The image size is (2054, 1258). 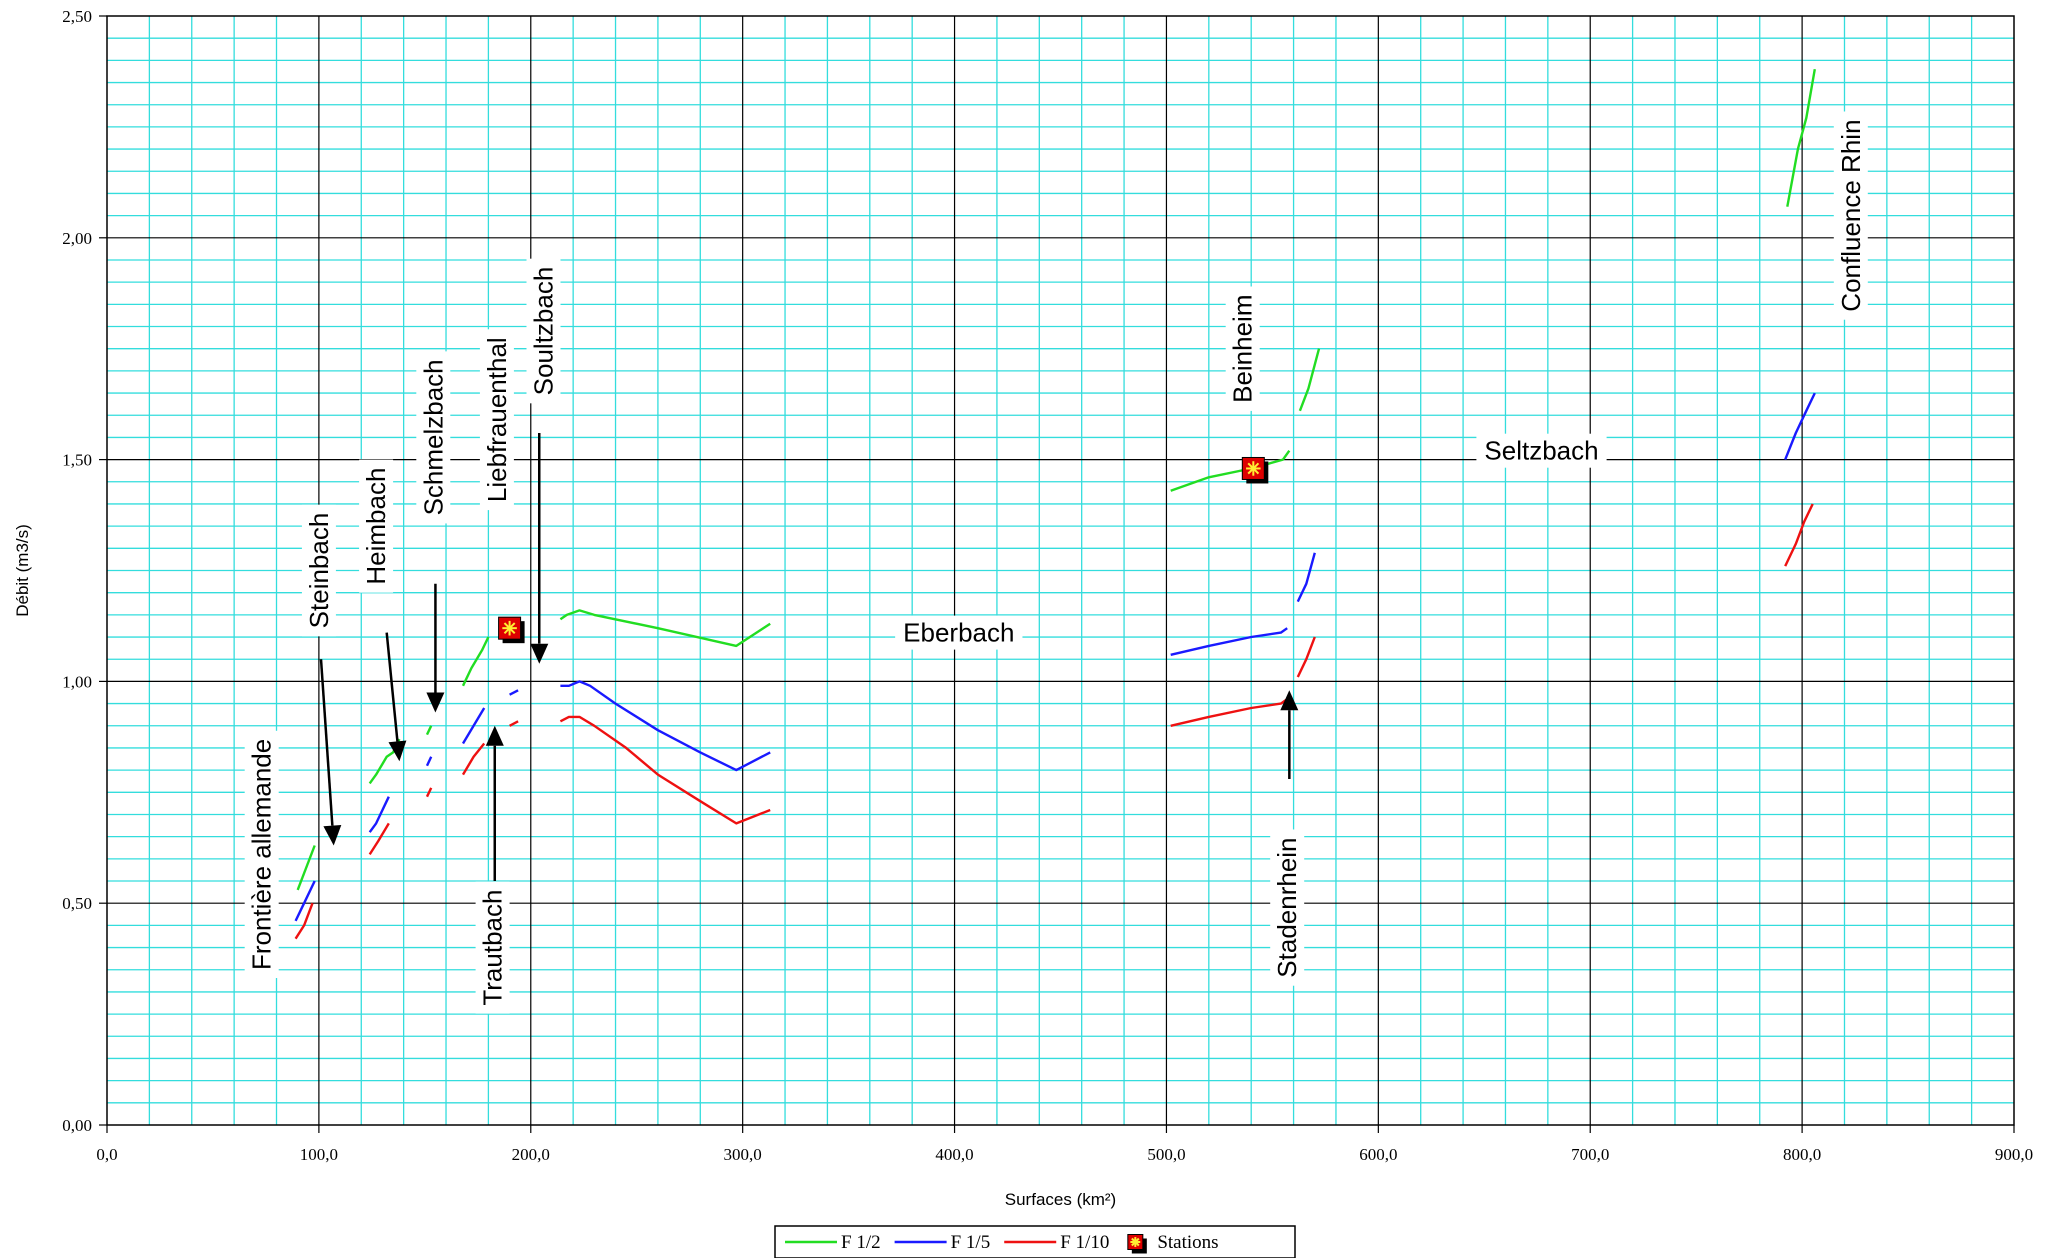 I want to click on annotation-label: Schmelzbach, so click(x=433, y=437).